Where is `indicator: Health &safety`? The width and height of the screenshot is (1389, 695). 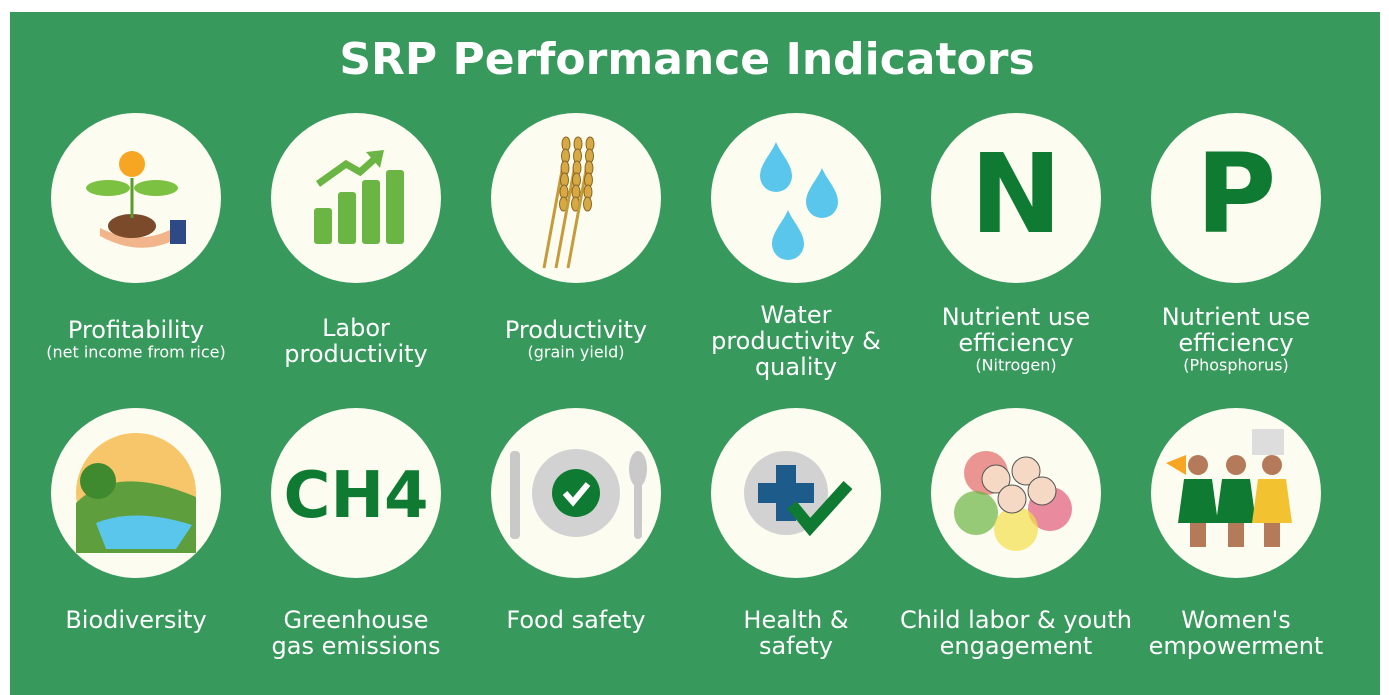
indicator: Health &safety is located at coordinates (796, 534).